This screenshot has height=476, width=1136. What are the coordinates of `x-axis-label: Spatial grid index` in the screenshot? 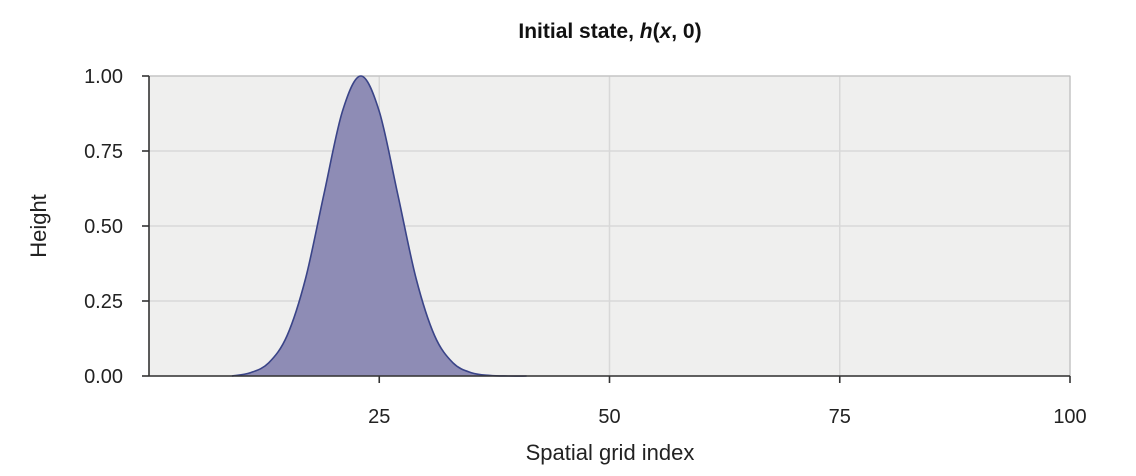 It's located at (610, 452).